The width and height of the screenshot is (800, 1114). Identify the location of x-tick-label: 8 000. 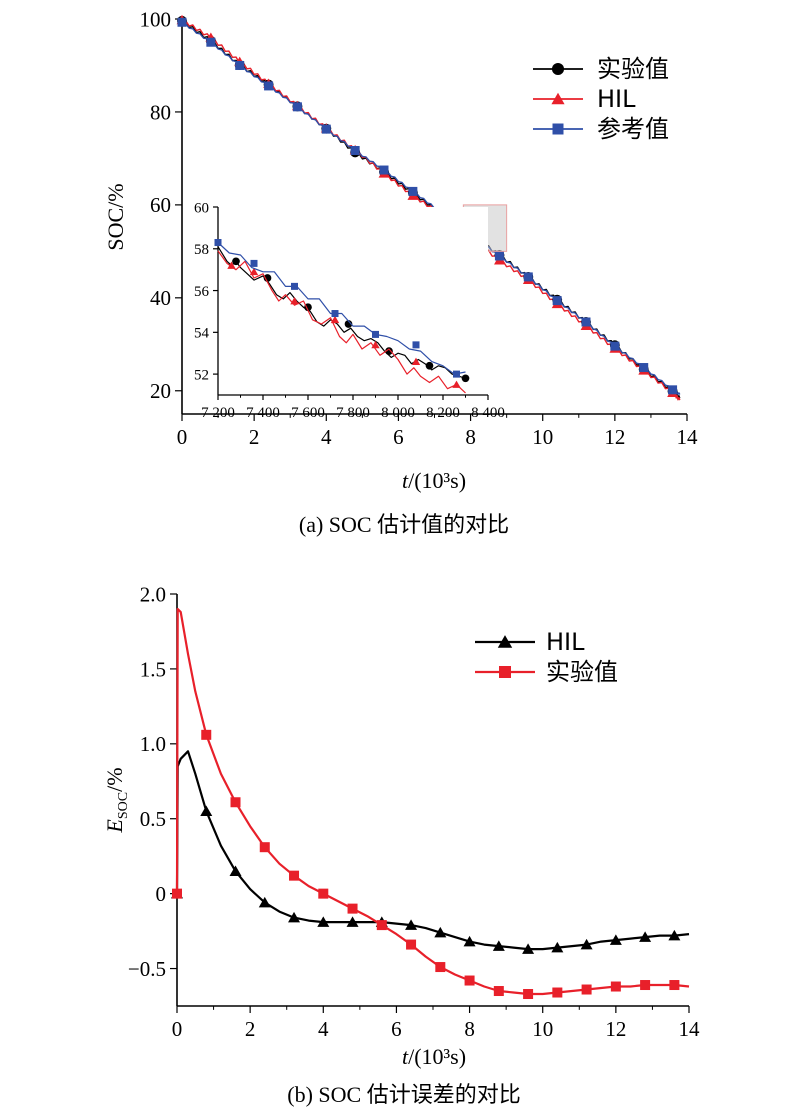
(398, 413).